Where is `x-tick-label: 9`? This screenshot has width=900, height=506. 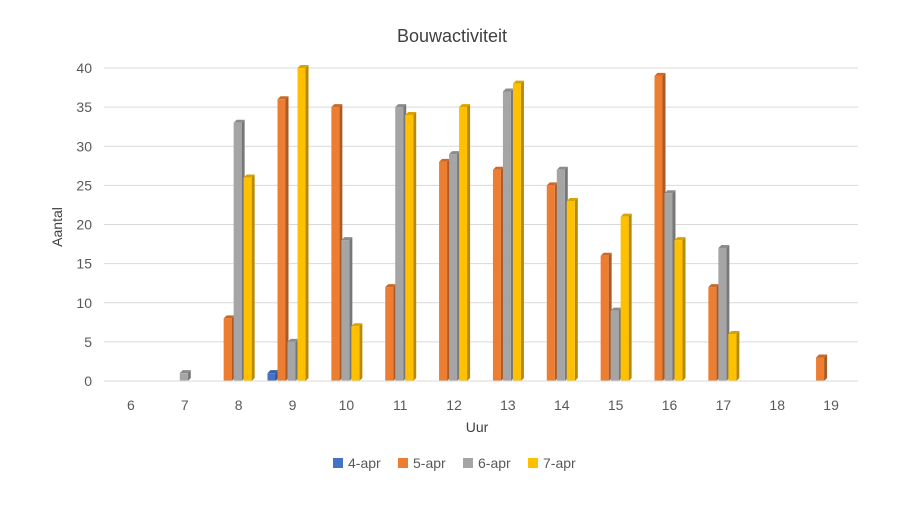
x-tick-label: 9 is located at coordinates (293, 405).